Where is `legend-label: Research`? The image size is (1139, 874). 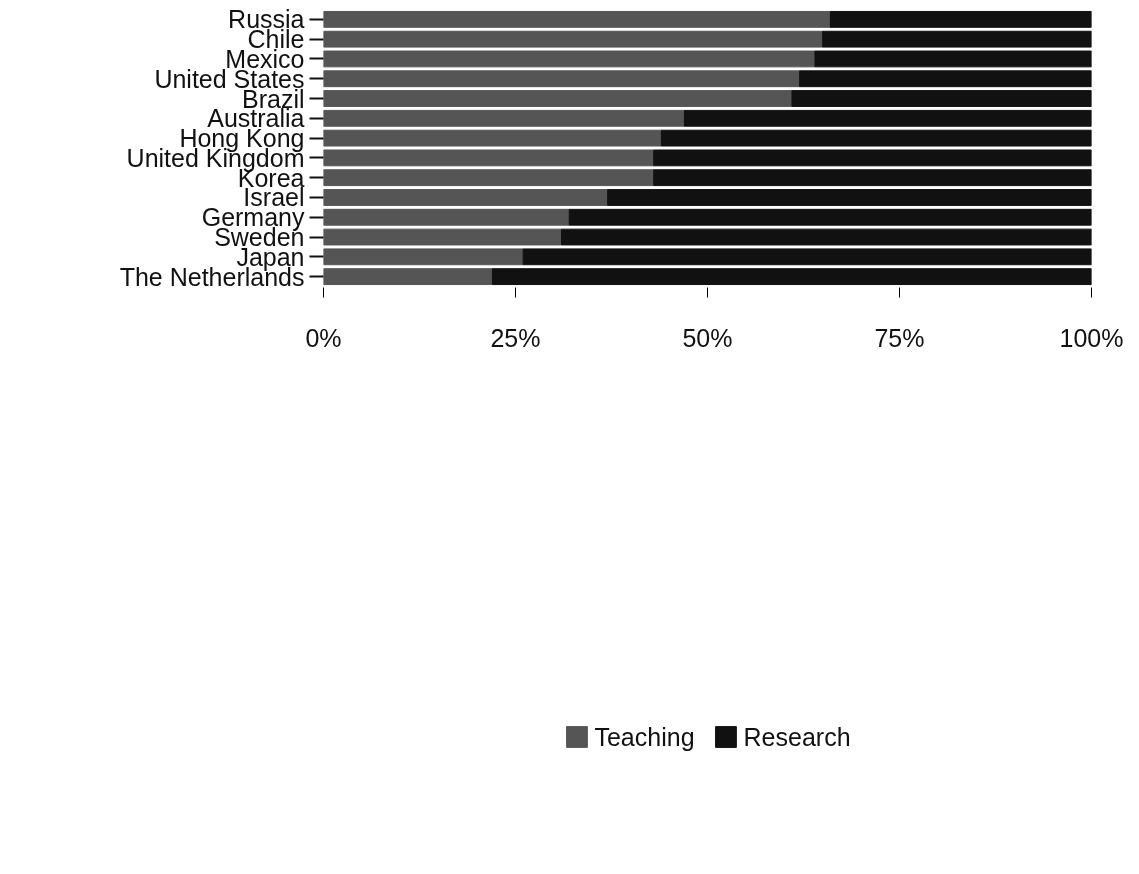 legend-label: Research is located at coordinates (797, 737).